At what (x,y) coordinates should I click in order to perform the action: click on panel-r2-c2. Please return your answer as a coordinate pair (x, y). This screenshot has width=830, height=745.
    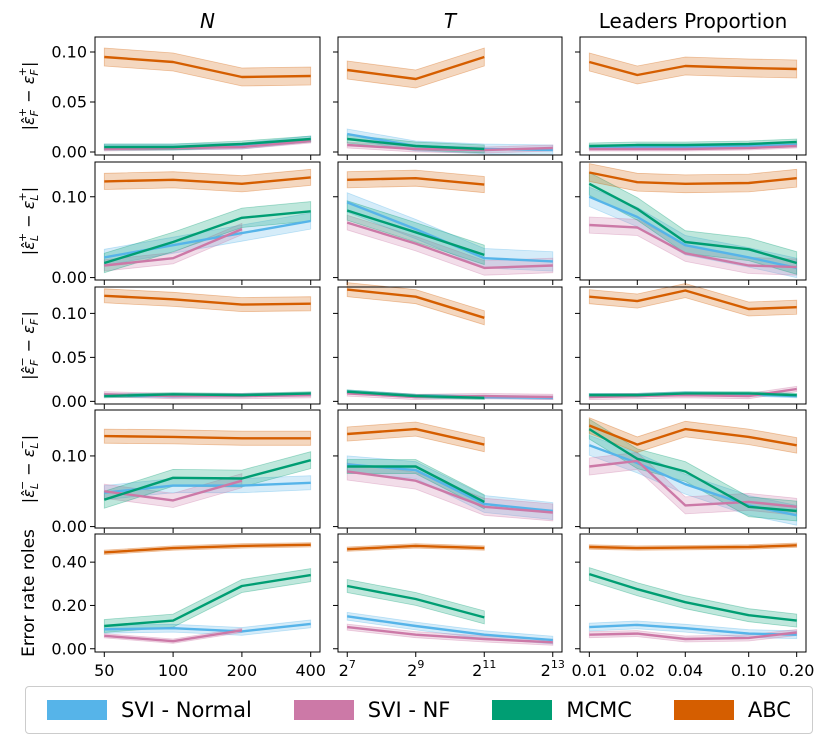
    Looking at the image, I should click on (691, 346).